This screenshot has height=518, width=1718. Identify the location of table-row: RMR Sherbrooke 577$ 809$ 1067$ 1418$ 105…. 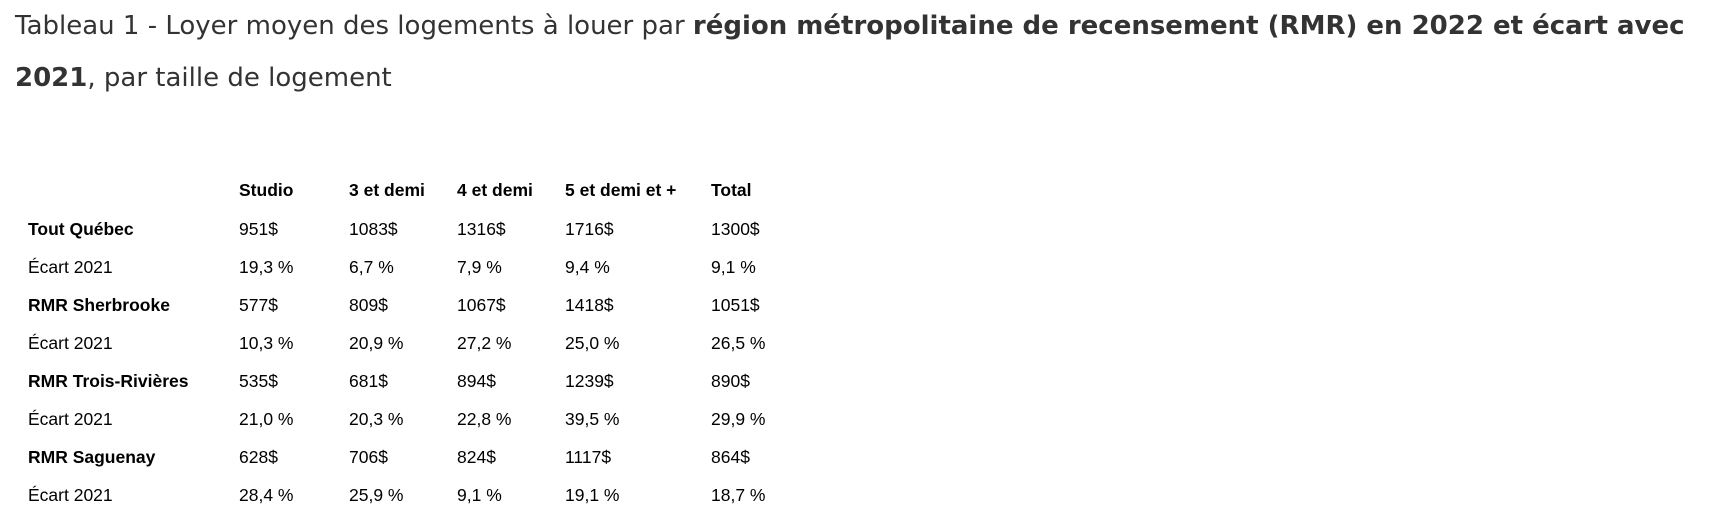
(409, 305).